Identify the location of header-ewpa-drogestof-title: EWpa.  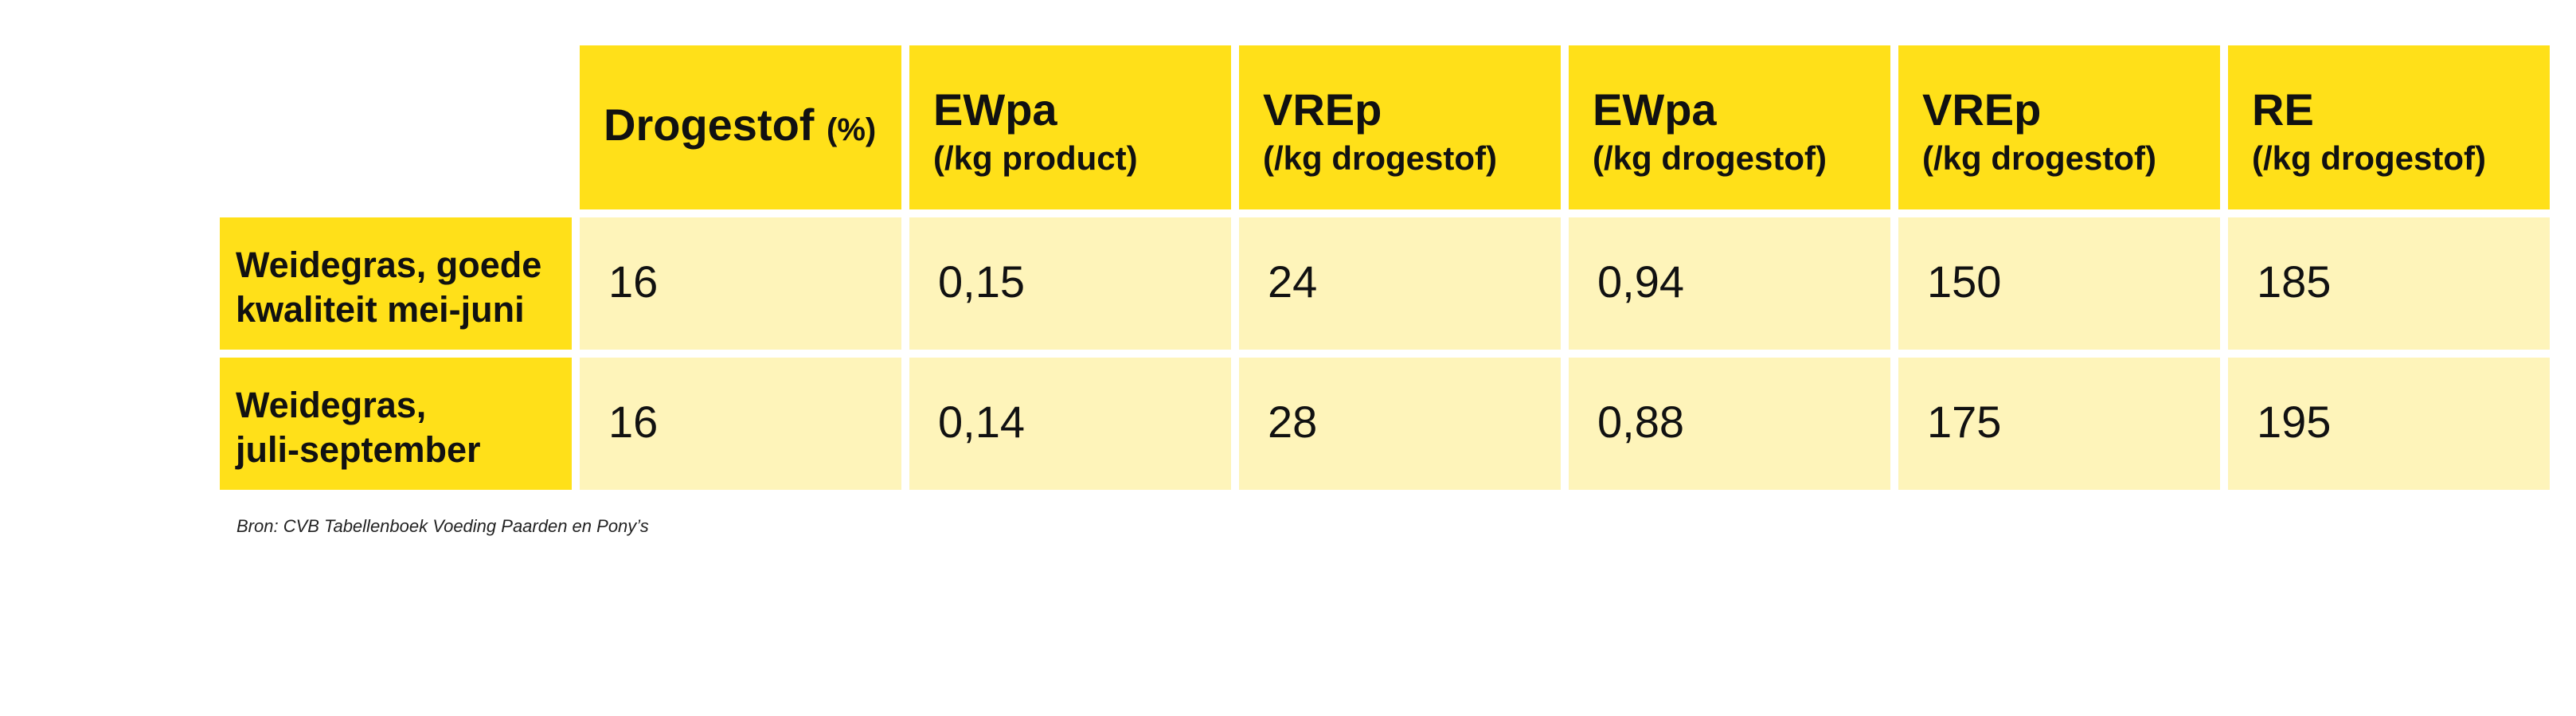
(1655, 109).